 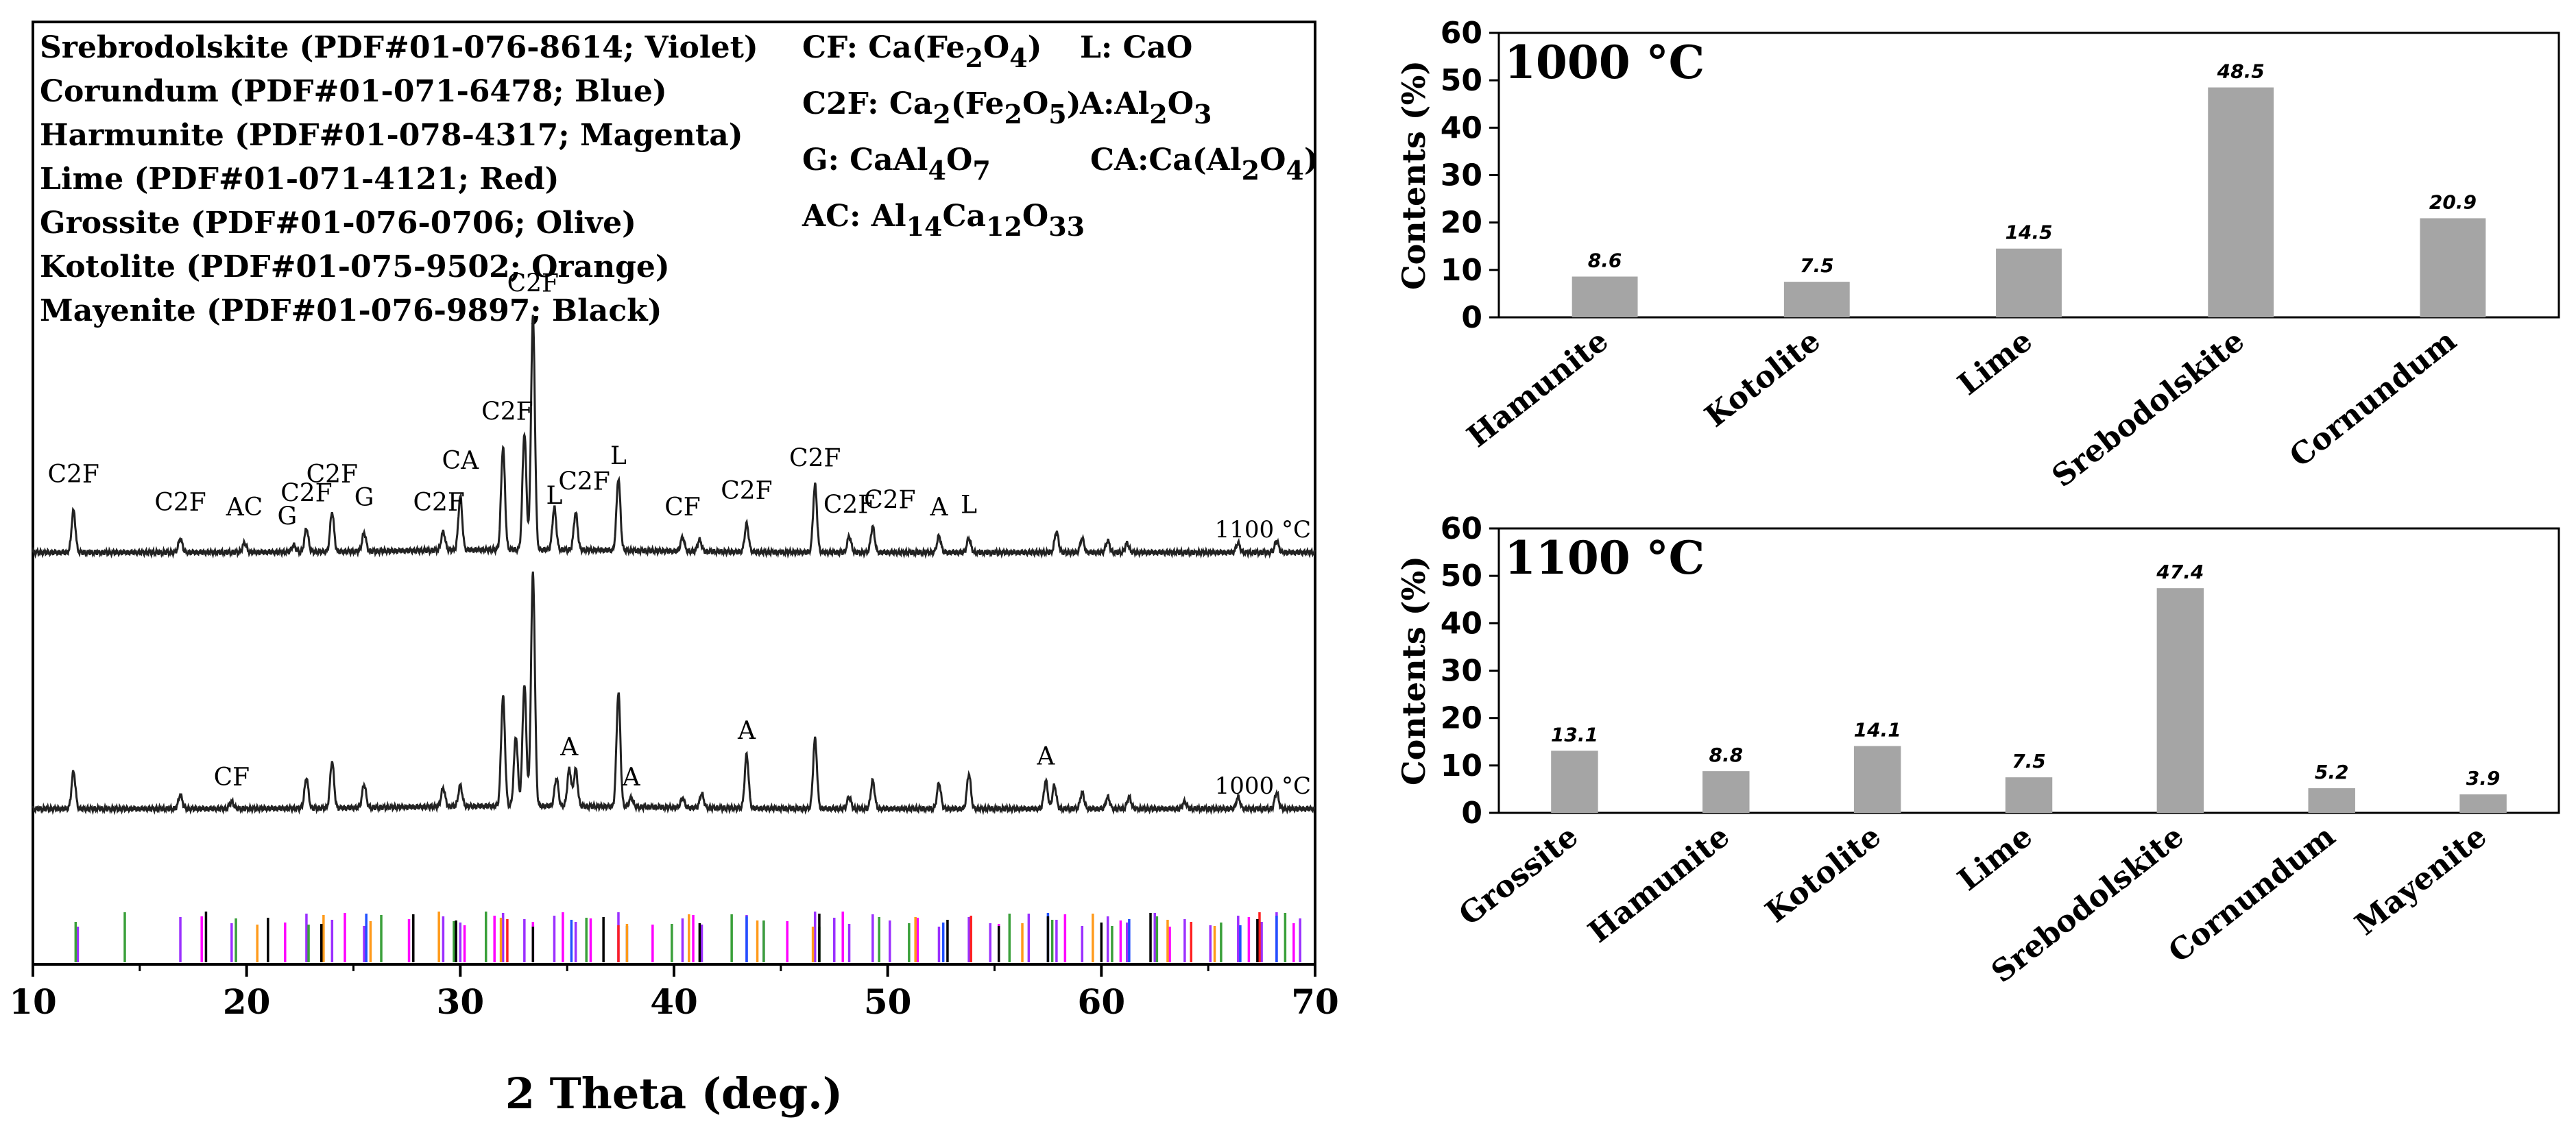 I want to click on bar-mayenite, so click(x=2483, y=804).